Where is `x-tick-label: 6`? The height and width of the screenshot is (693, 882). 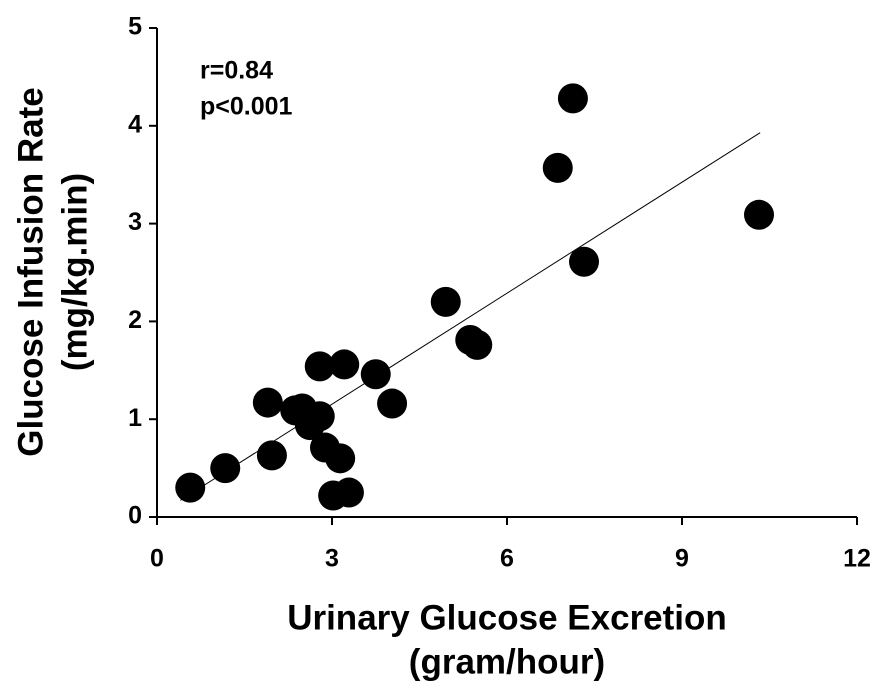
x-tick-label: 6 is located at coordinates (507, 559).